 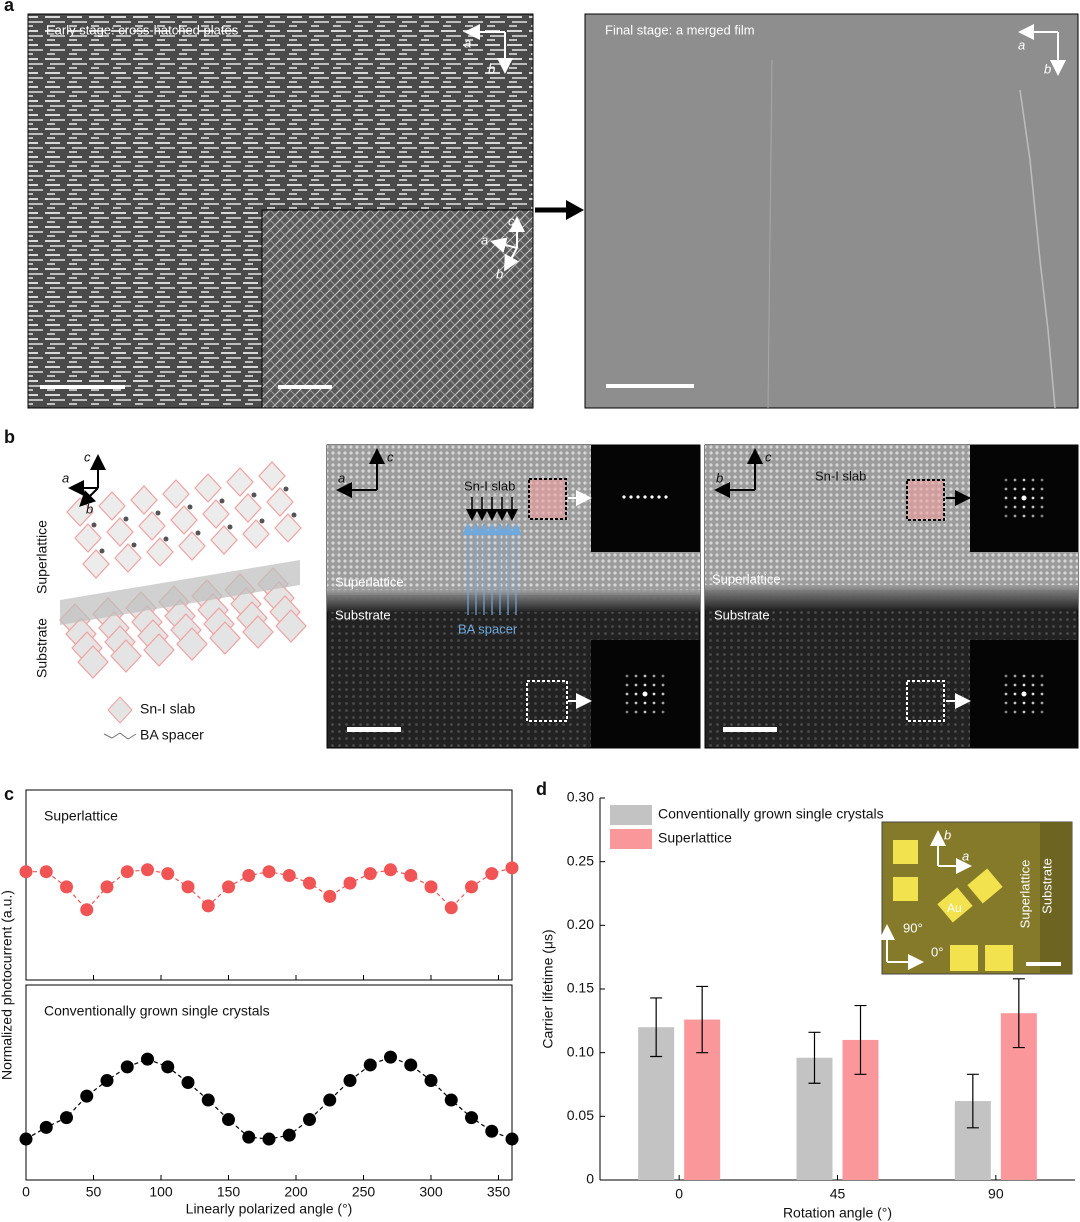 I want to click on inset-label: Au, so click(x=954, y=908).